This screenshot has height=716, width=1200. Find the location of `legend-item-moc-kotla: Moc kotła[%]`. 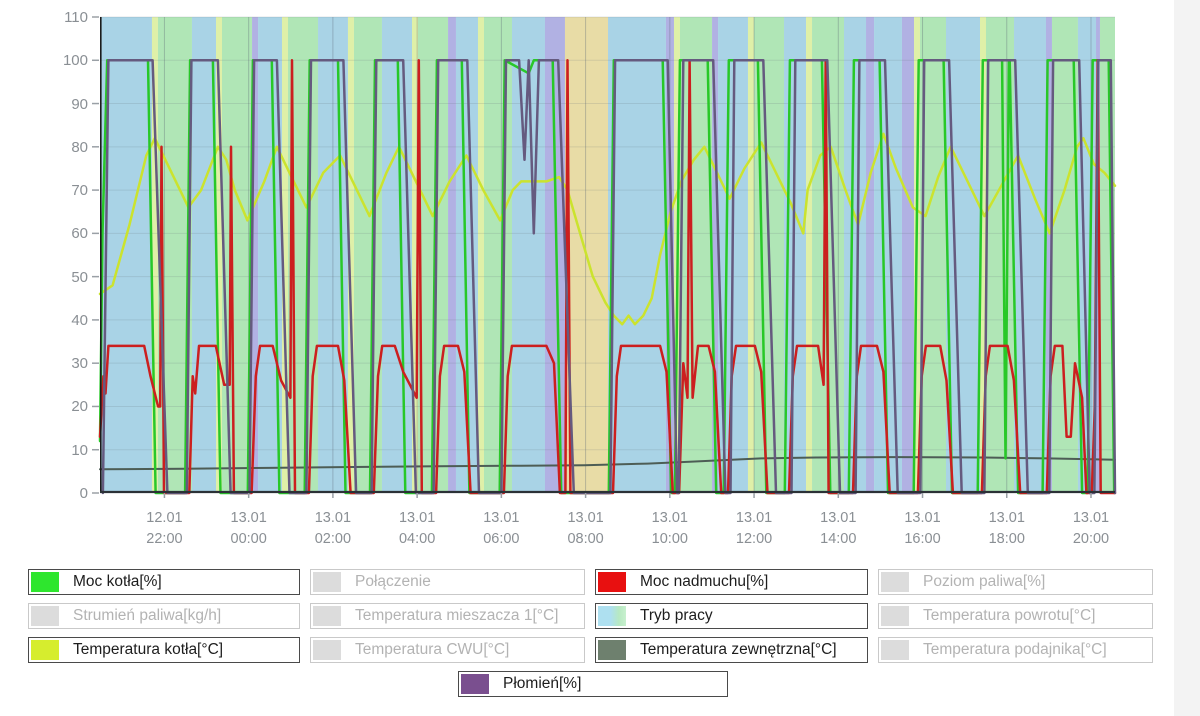

legend-item-moc-kotla: Moc kotła[%] is located at coordinates (164, 582).